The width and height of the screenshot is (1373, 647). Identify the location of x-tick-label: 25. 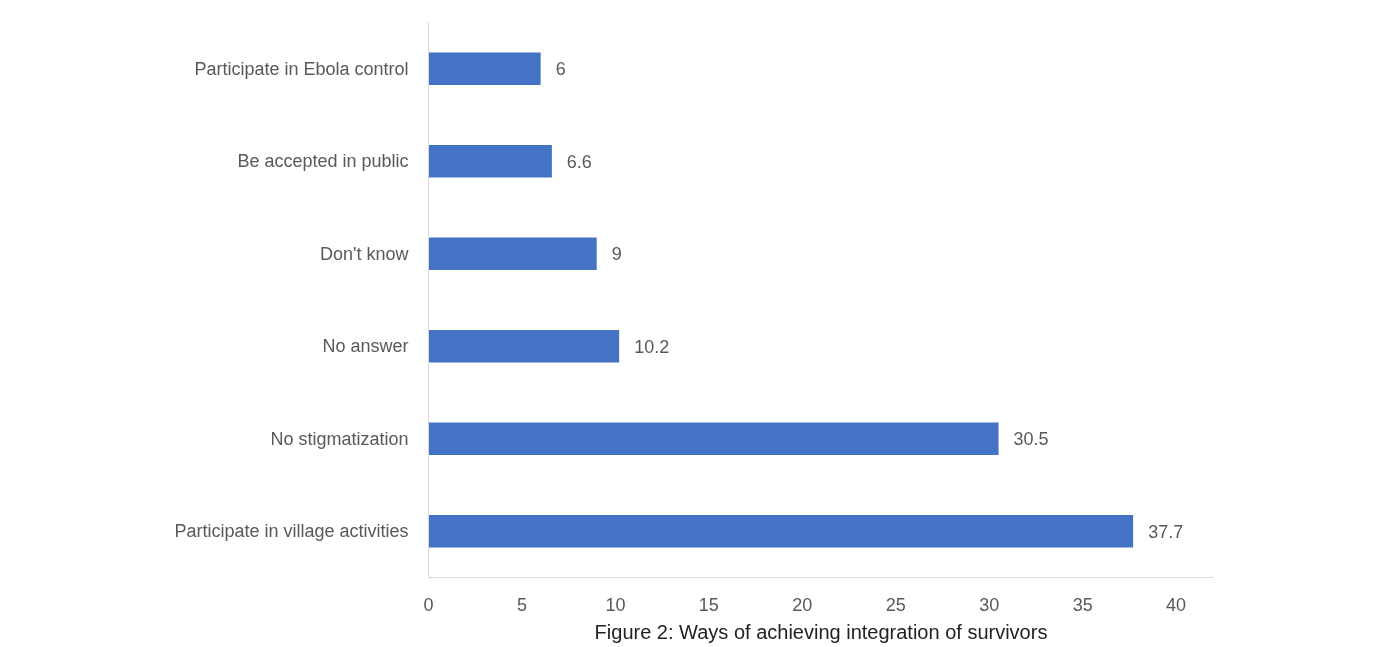
(895, 604).